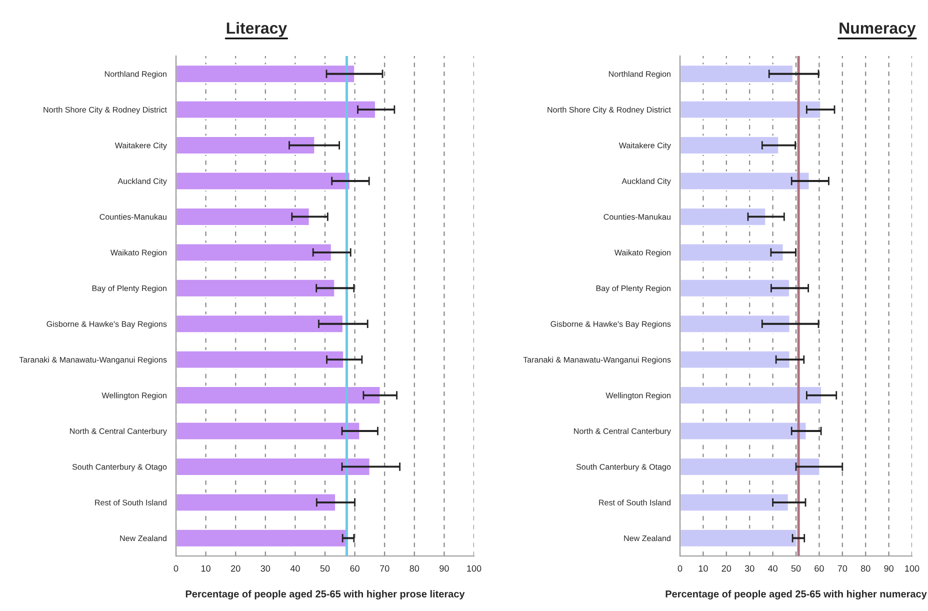 The width and height of the screenshot is (928, 611). I want to click on x-axis-title: Percentage of people aged 25-65 with higher prose literacy, so click(325, 595).